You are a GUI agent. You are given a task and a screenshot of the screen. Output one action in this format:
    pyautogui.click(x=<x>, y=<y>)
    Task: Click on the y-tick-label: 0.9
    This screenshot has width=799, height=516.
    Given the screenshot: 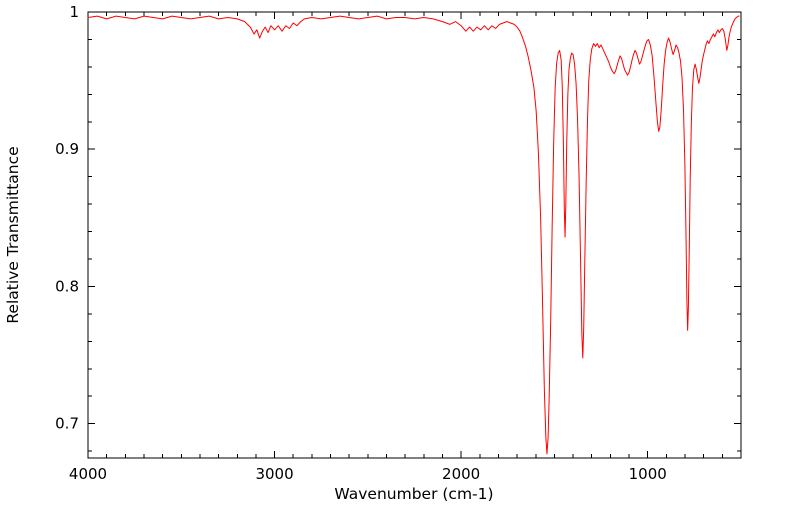 What is the action you would take?
    pyautogui.click(x=67, y=149)
    